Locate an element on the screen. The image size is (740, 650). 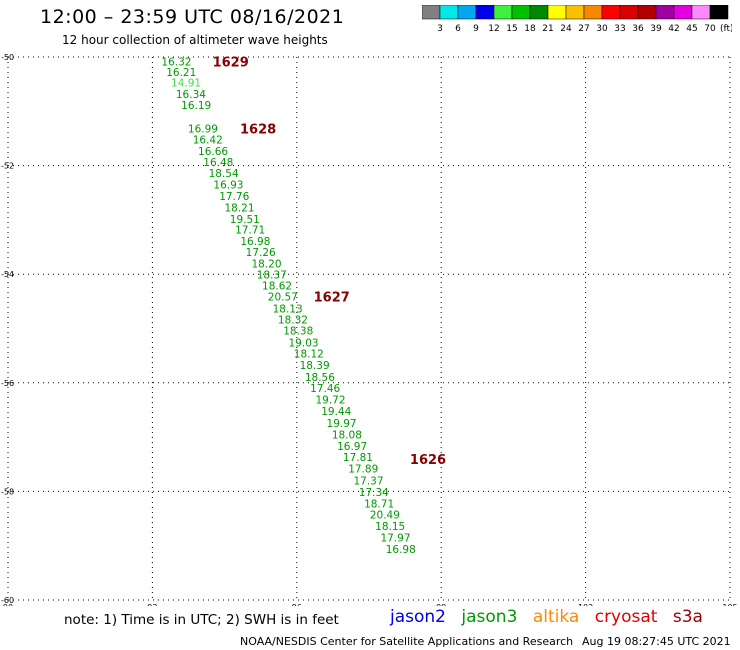
swh-data-point: 17.46 is located at coordinates (325, 389).